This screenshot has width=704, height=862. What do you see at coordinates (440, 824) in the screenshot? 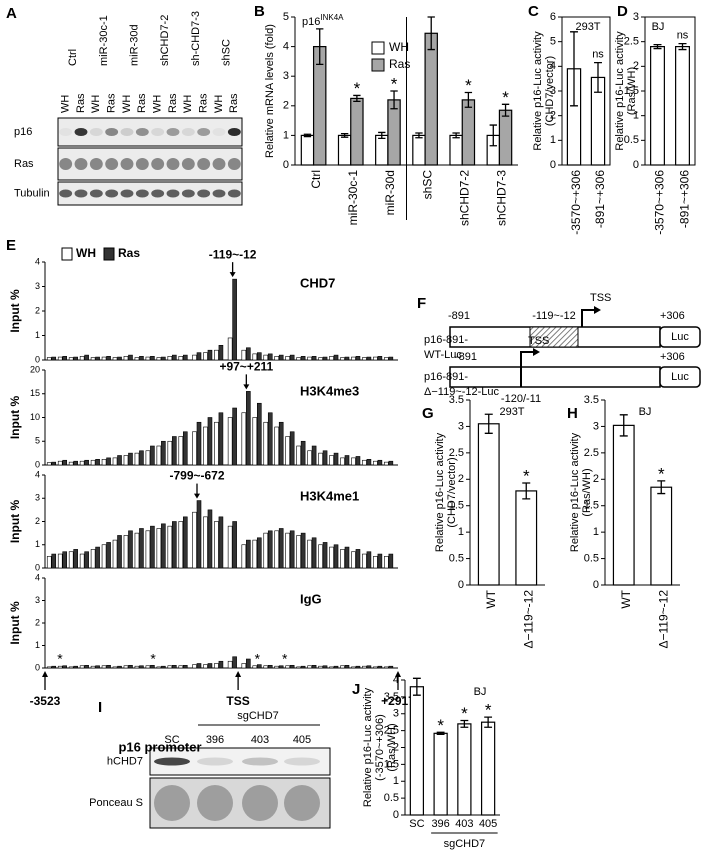
I see `x-tick-label: 396` at bounding box center [440, 824].